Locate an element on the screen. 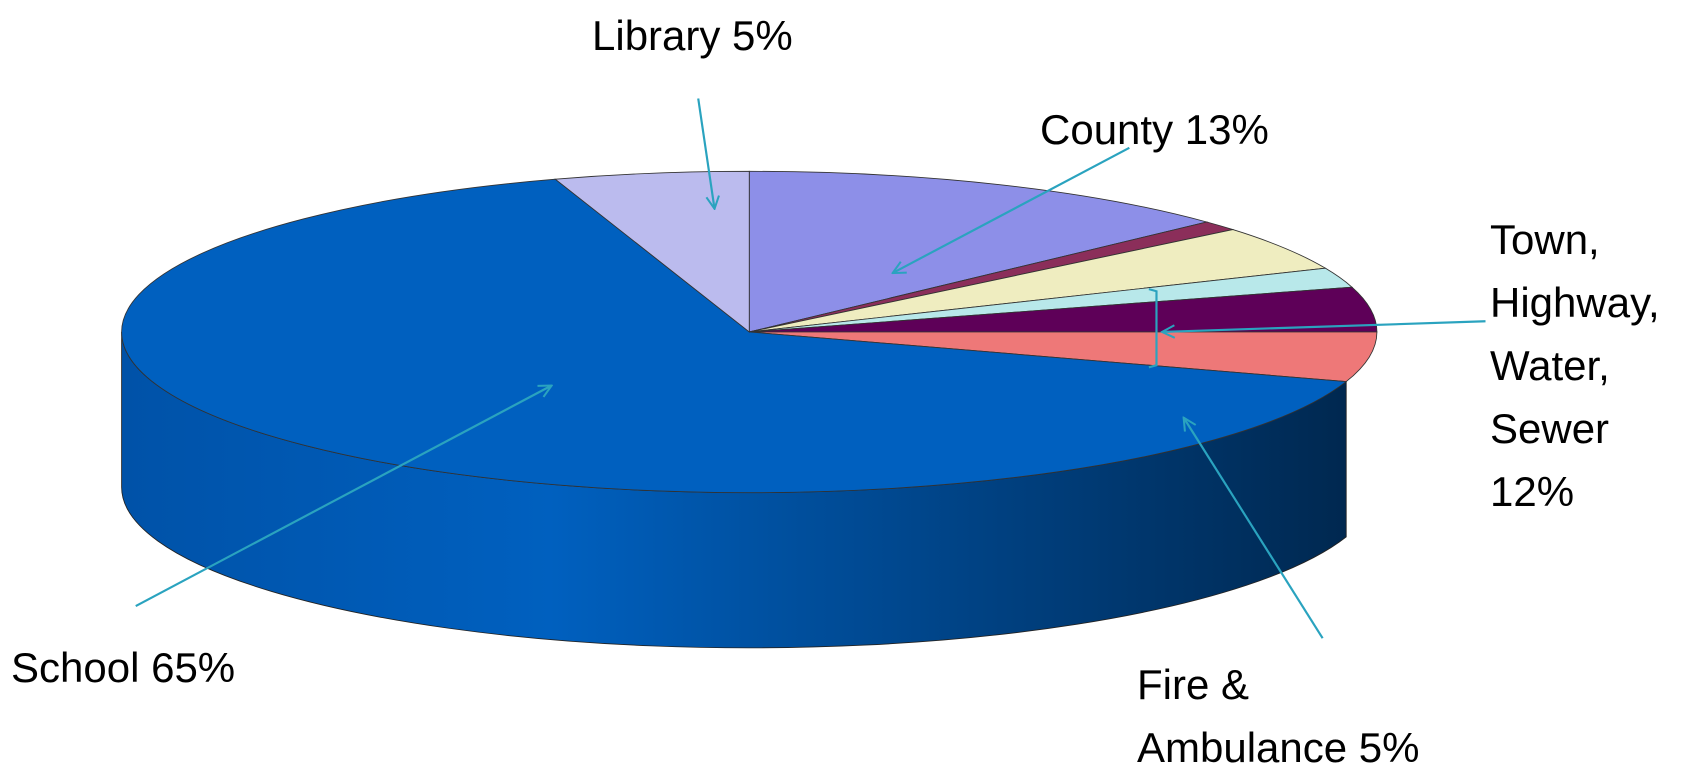  slice-label: Library 5% is located at coordinates (692, 35).